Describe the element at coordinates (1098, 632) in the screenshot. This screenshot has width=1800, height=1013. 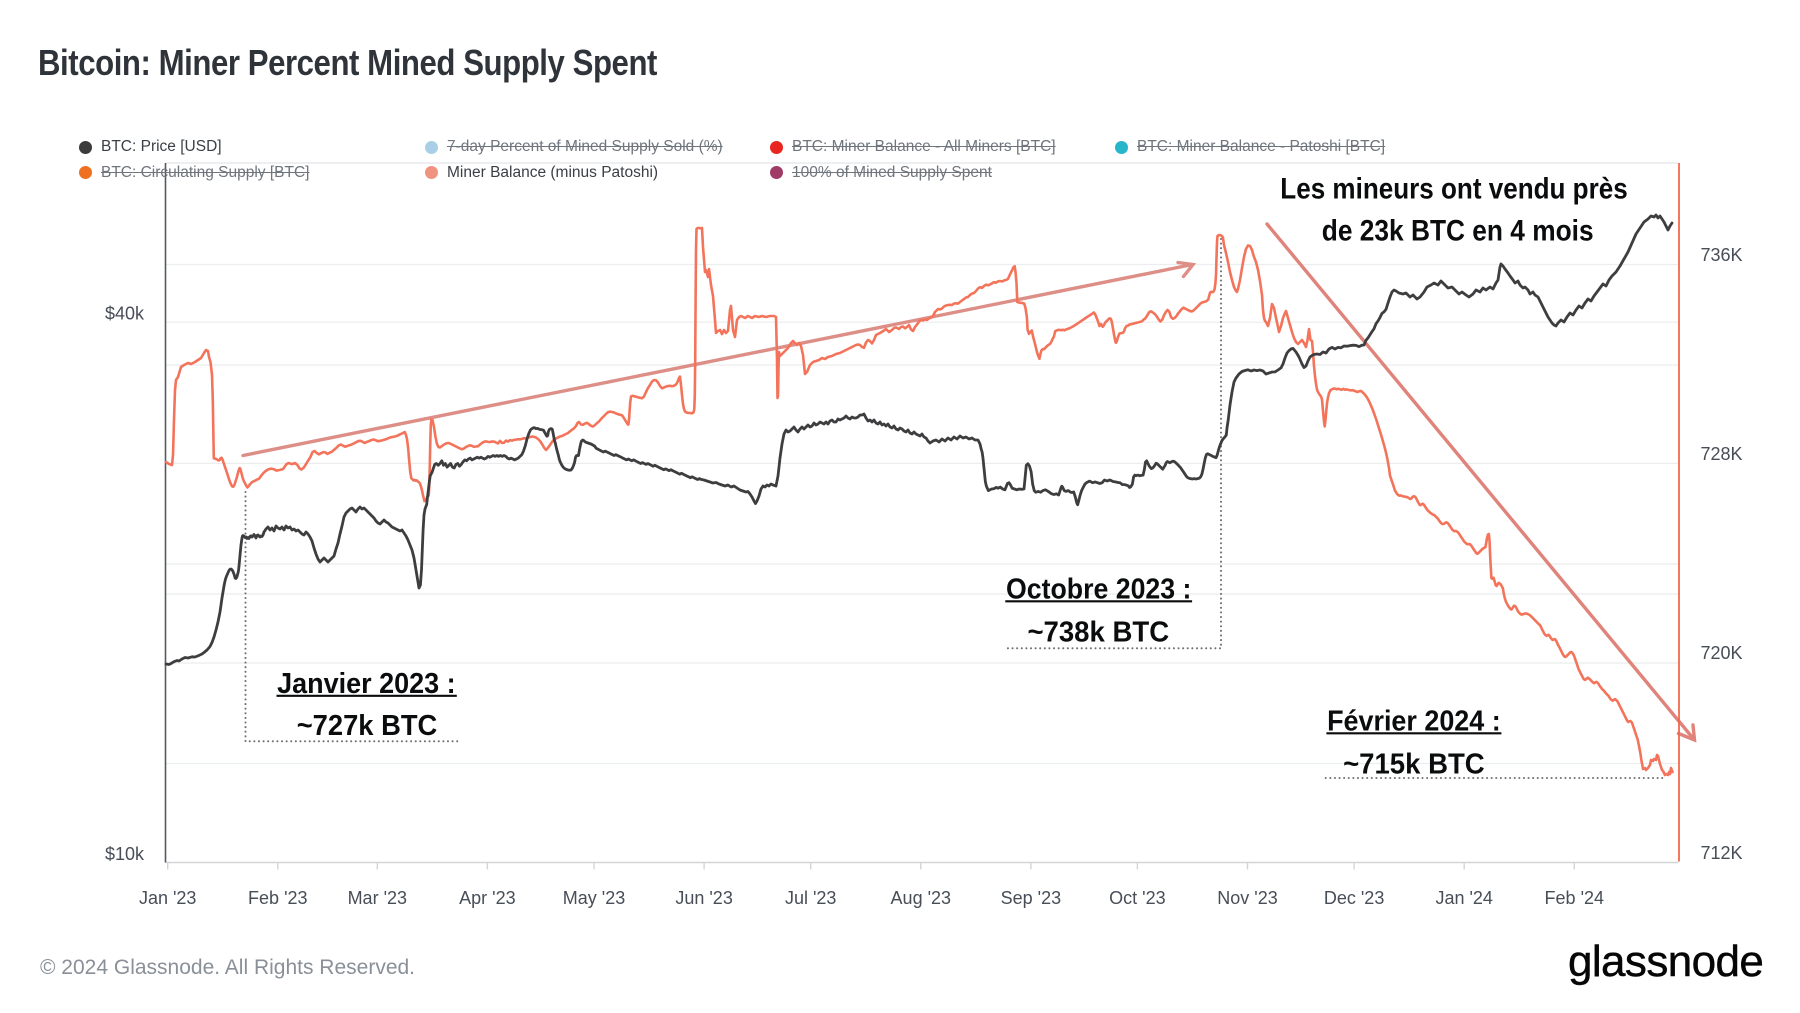
I see `svg-text: ~738k BTC` at that location.